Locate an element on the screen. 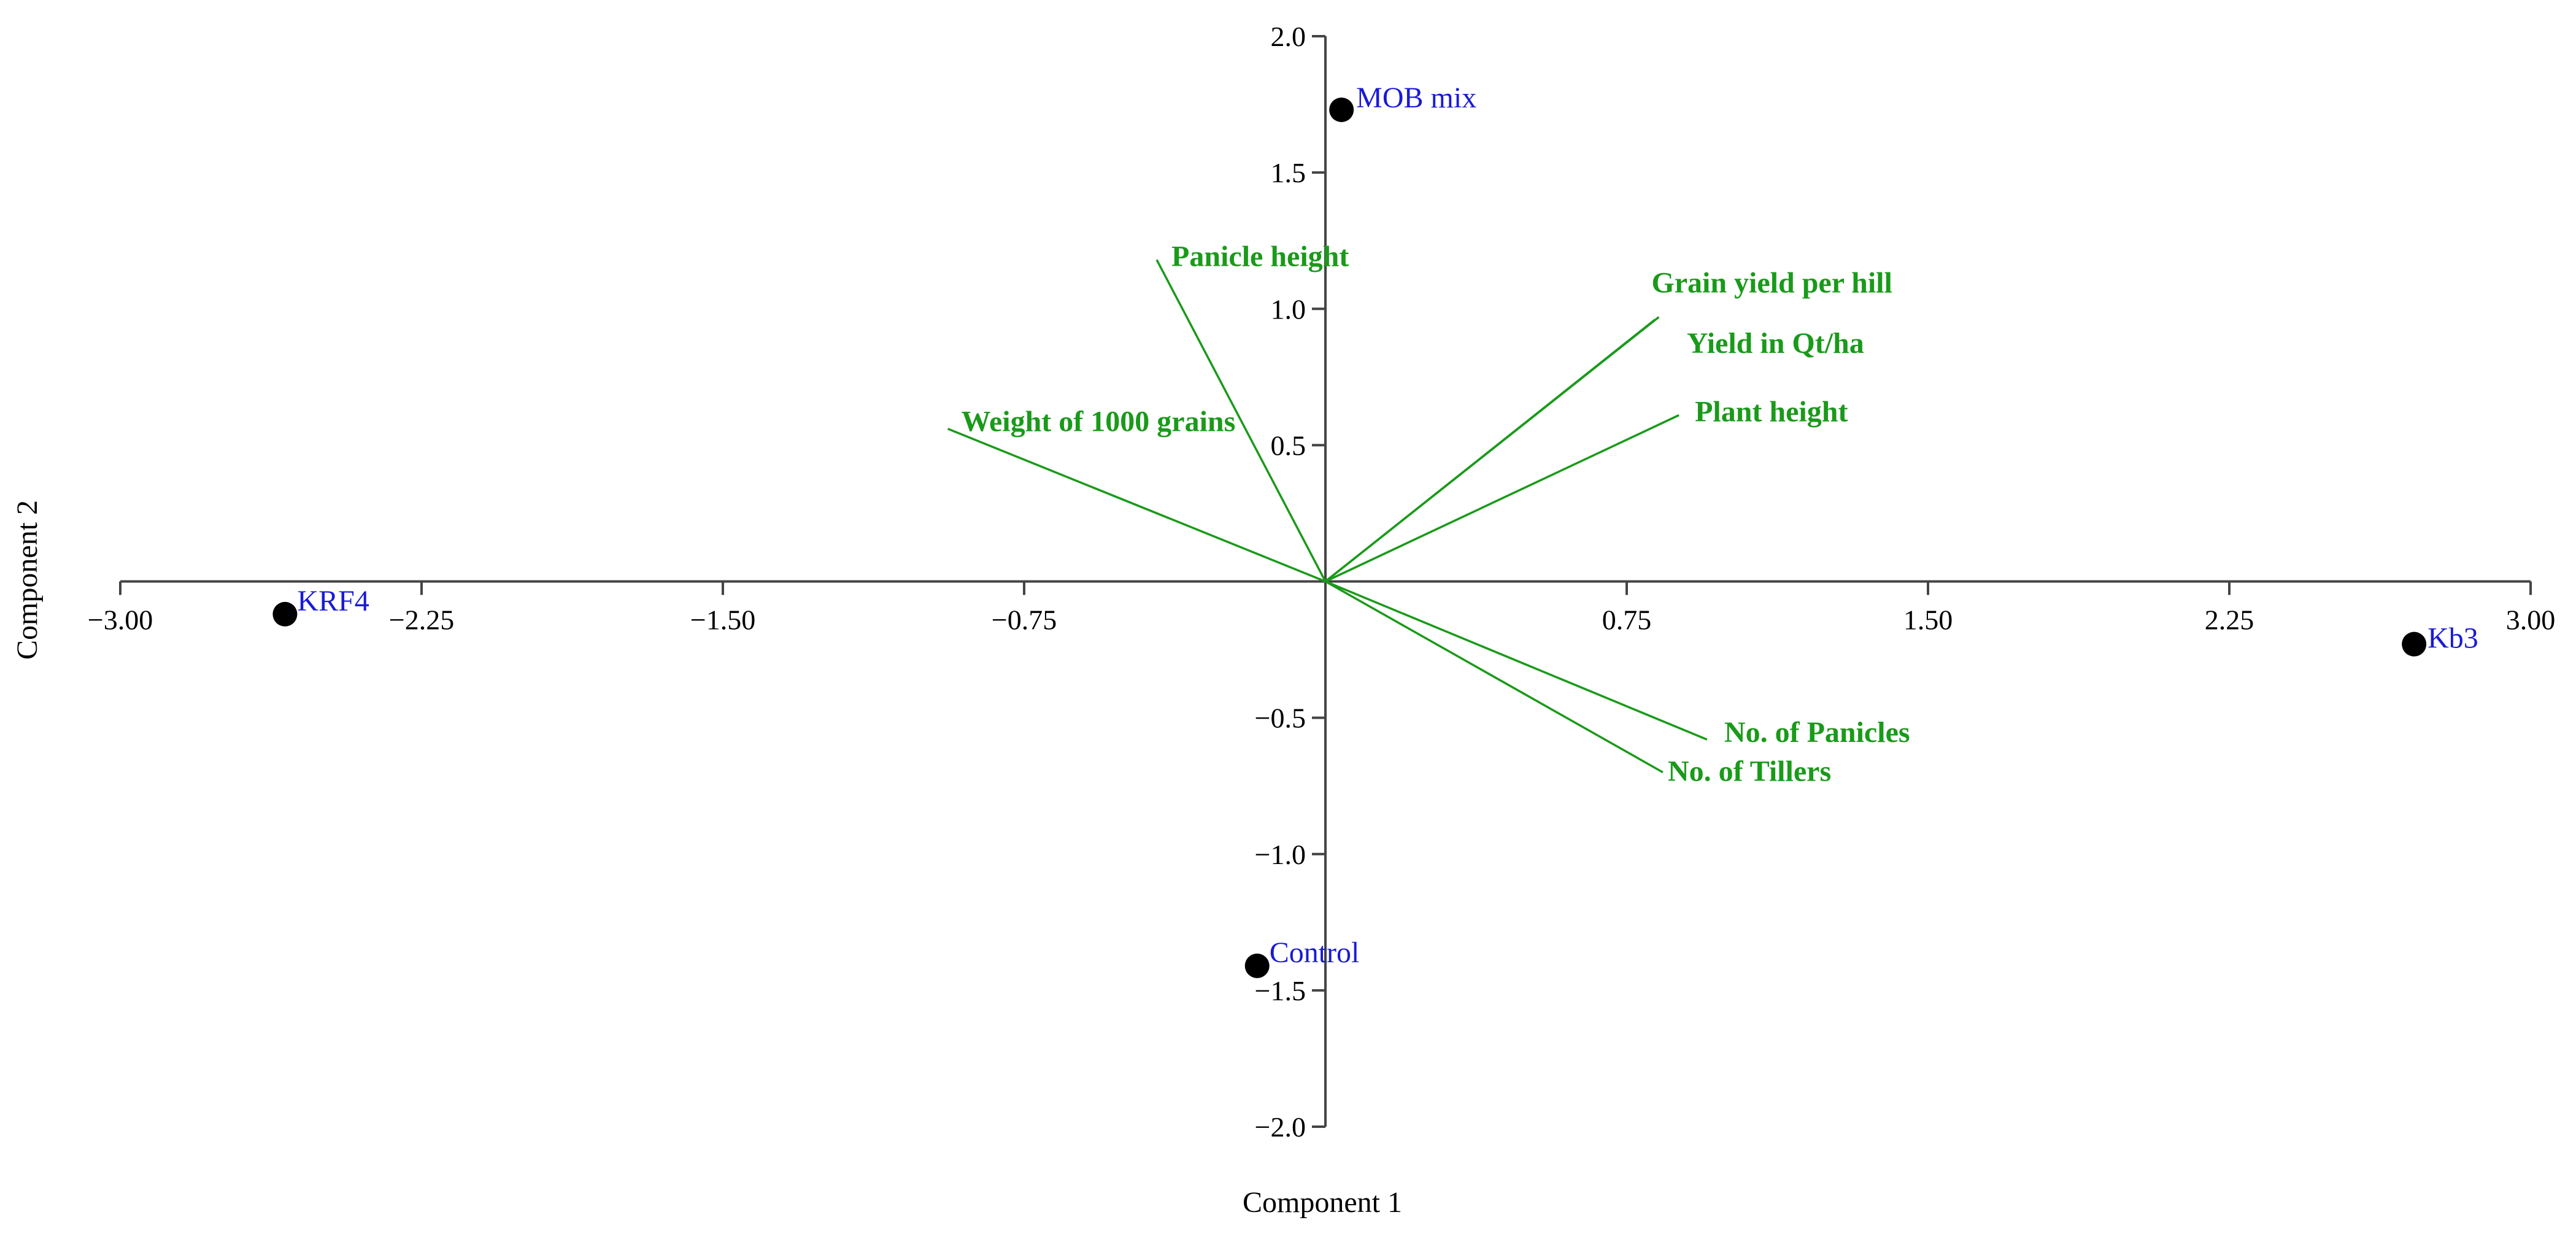  vector-label-panicle-height: Panicle height is located at coordinates (1260, 256).